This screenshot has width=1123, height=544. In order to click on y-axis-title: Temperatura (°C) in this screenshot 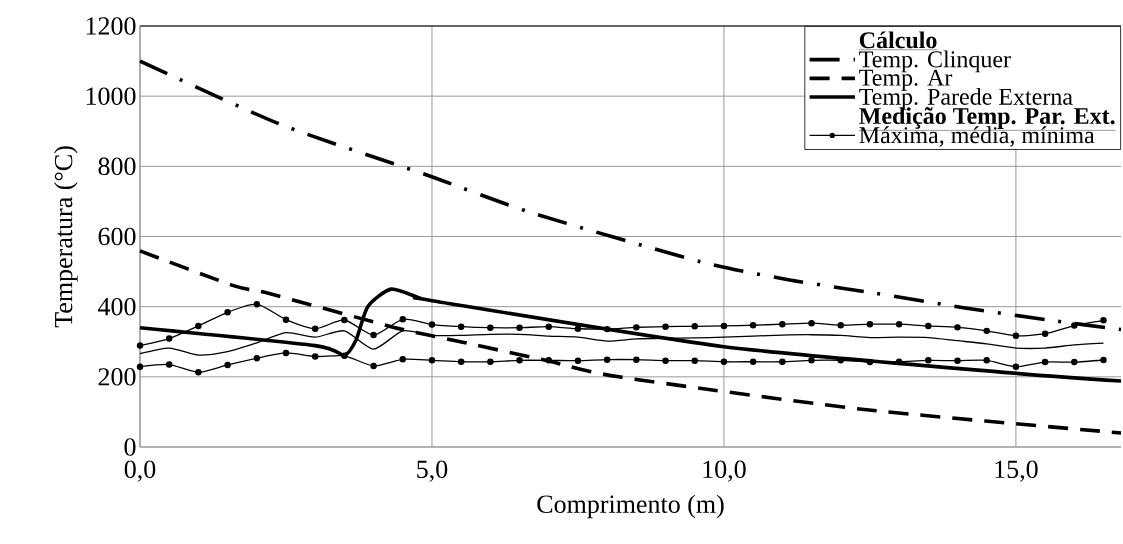, I will do `click(66, 237)`.